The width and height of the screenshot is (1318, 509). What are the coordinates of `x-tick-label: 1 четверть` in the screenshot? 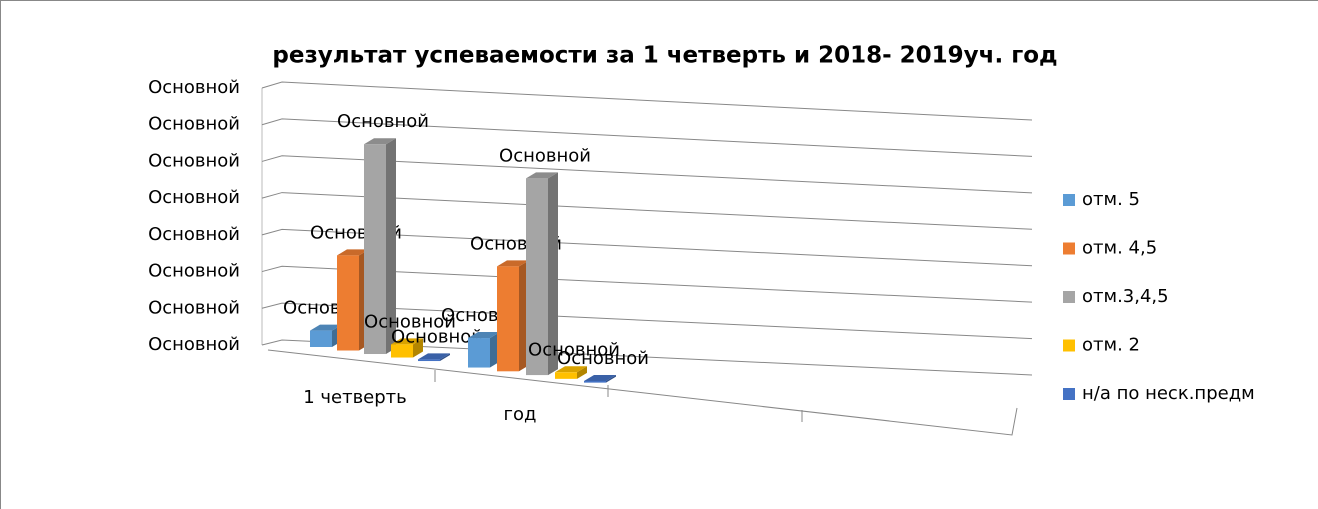 It's located at (355, 397).